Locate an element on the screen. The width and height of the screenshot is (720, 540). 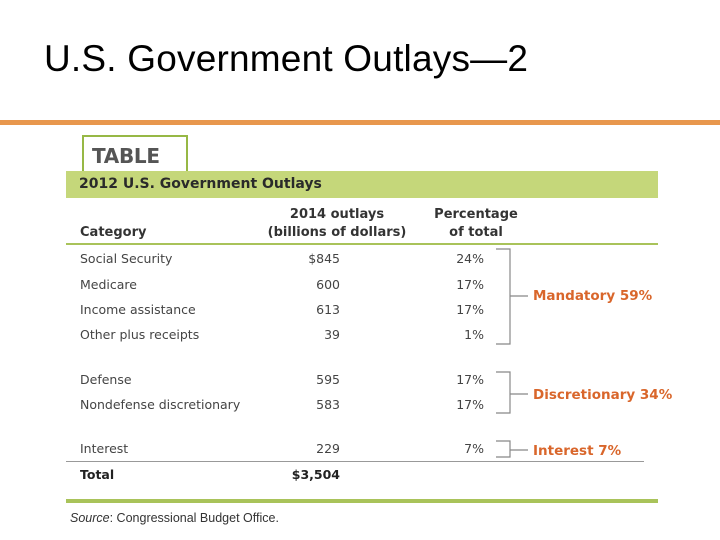
row-outlays: $845 is located at coordinates (324, 258).